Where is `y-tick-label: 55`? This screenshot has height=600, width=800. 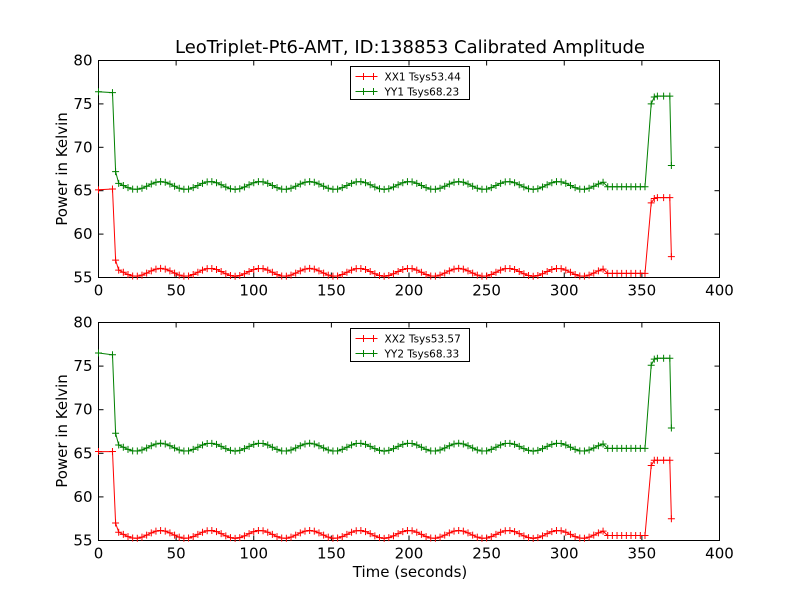 y-tick-label: 55 is located at coordinates (82, 278).